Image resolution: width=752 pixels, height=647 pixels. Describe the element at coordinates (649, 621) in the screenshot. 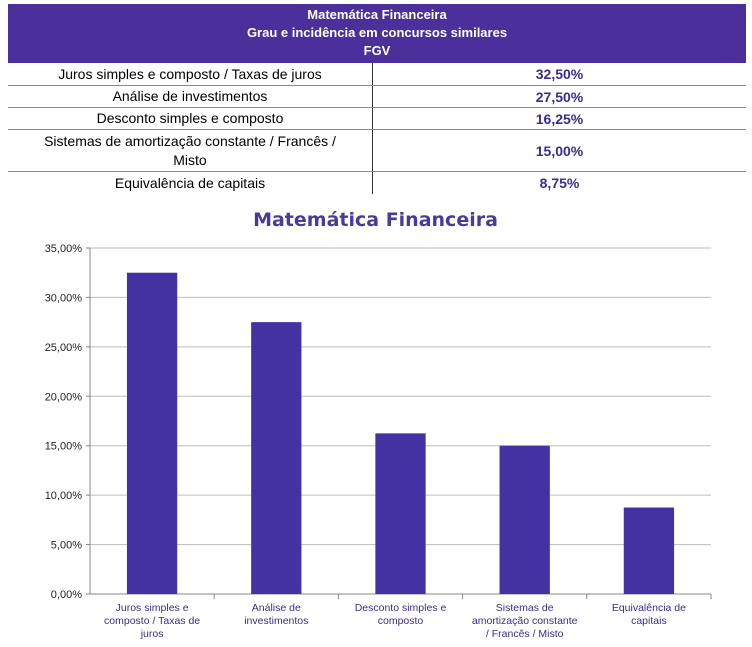

I see `x-category-label: capitais` at that location.